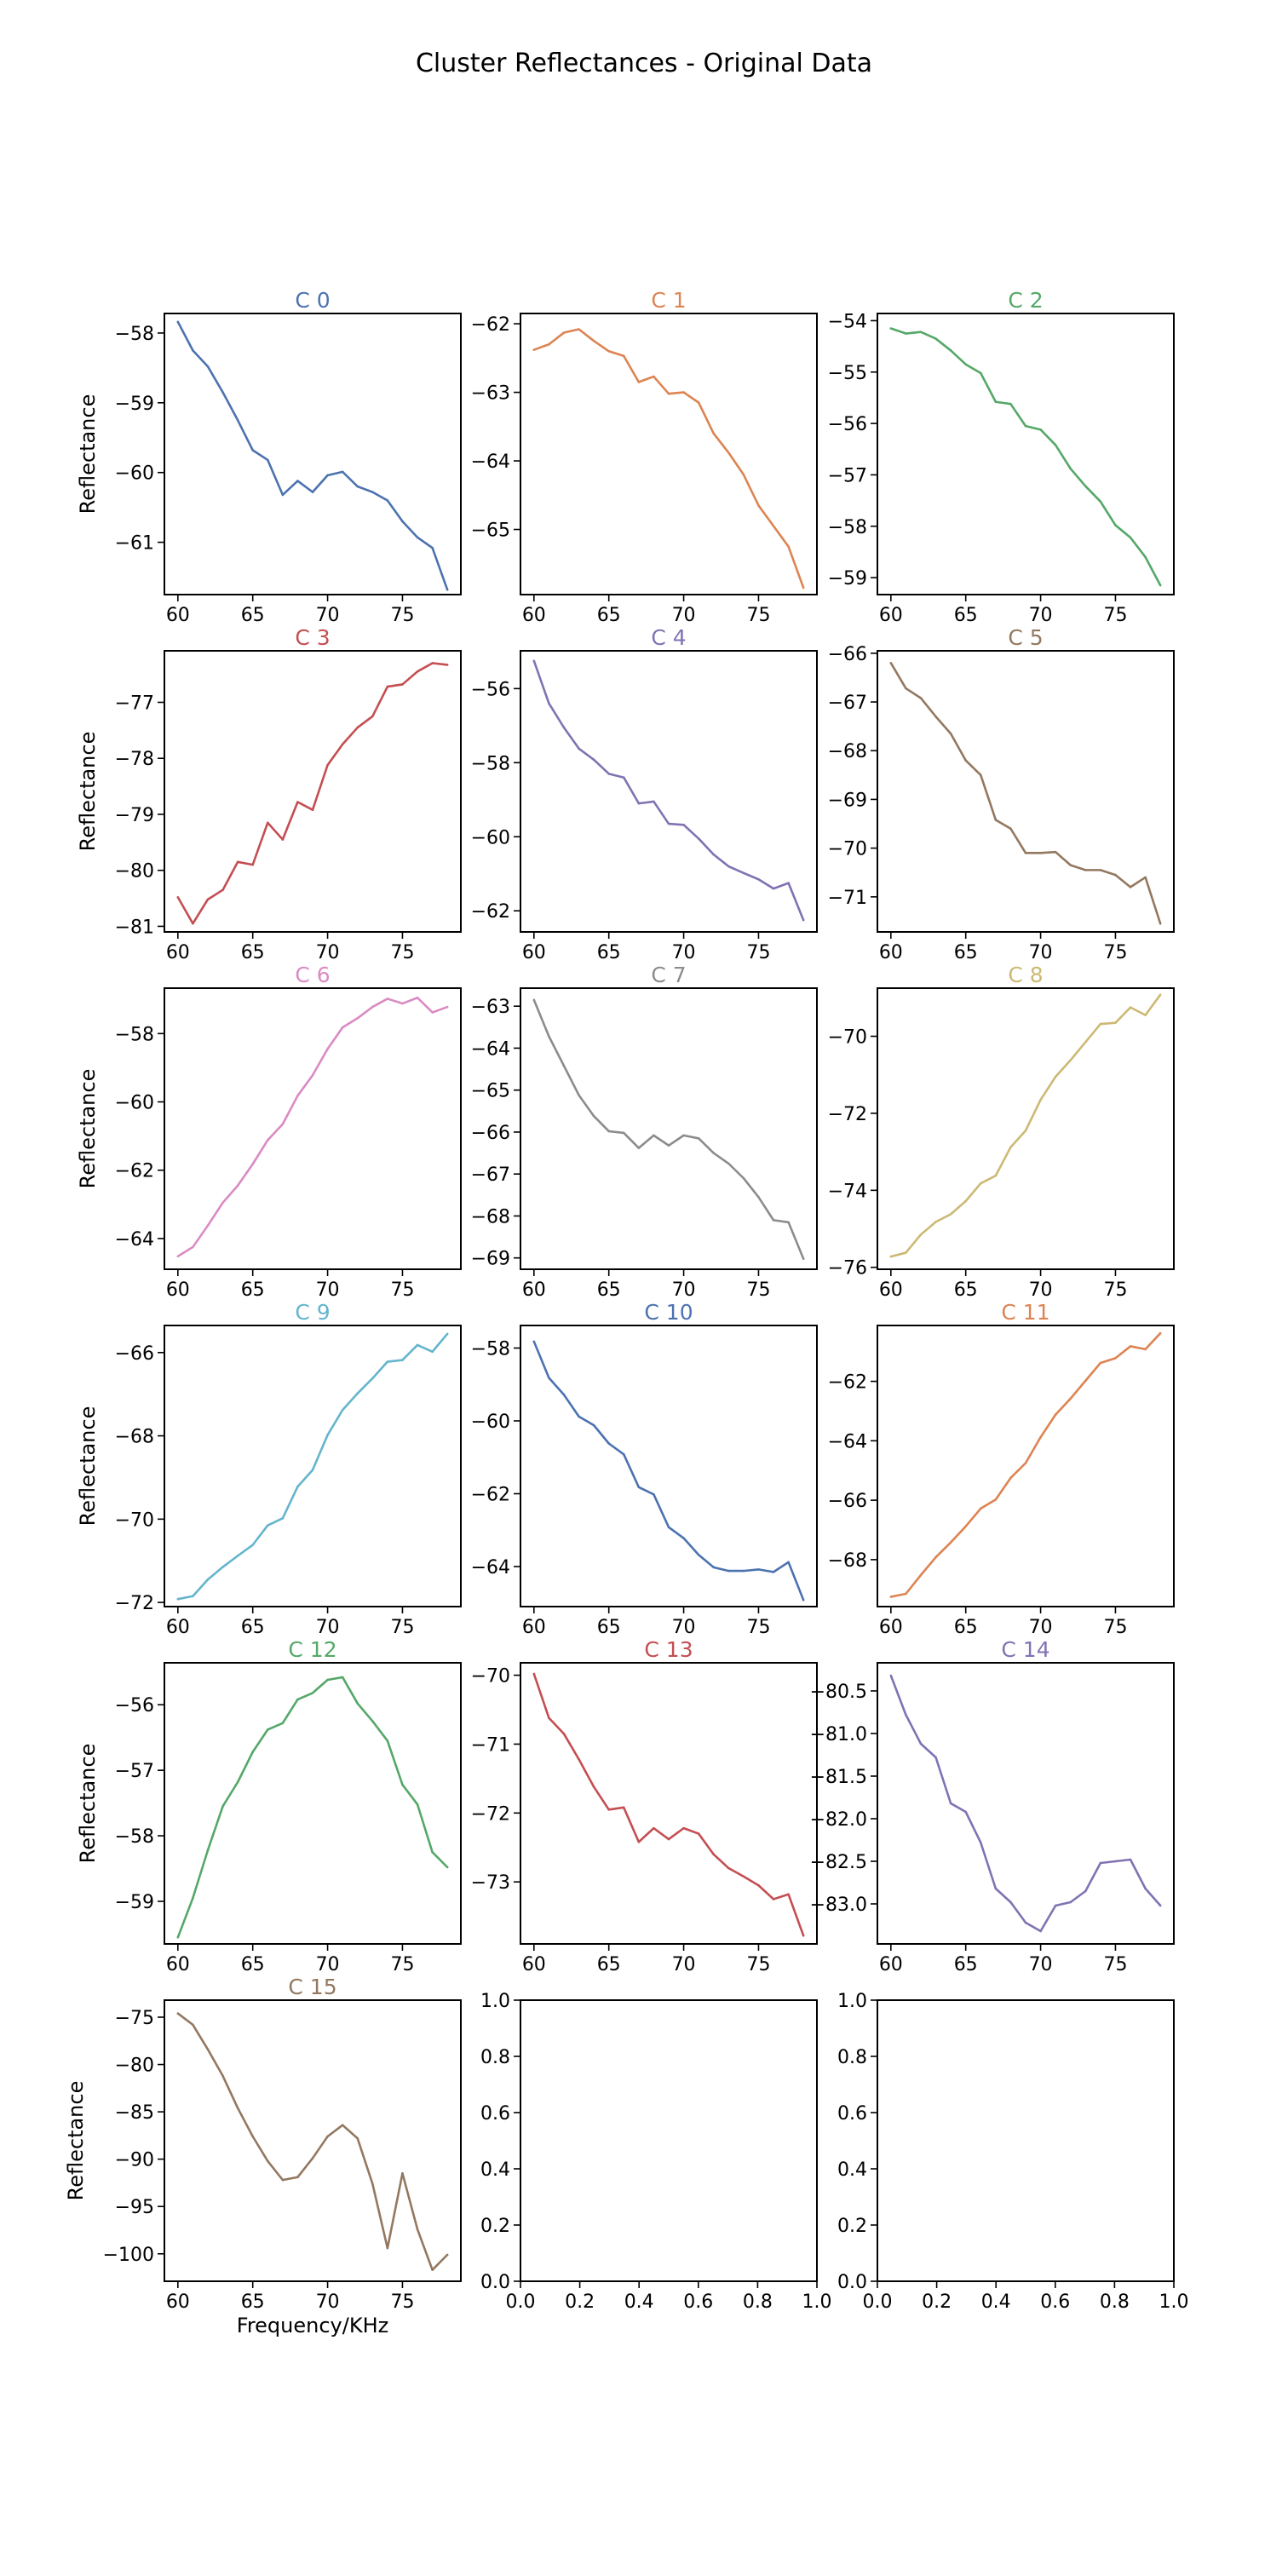 This screenshot has width=1288, height=2576. Describe the element at coordinates (847, 579) in the screenshot. I see `y-tick-label: −59` at that location.